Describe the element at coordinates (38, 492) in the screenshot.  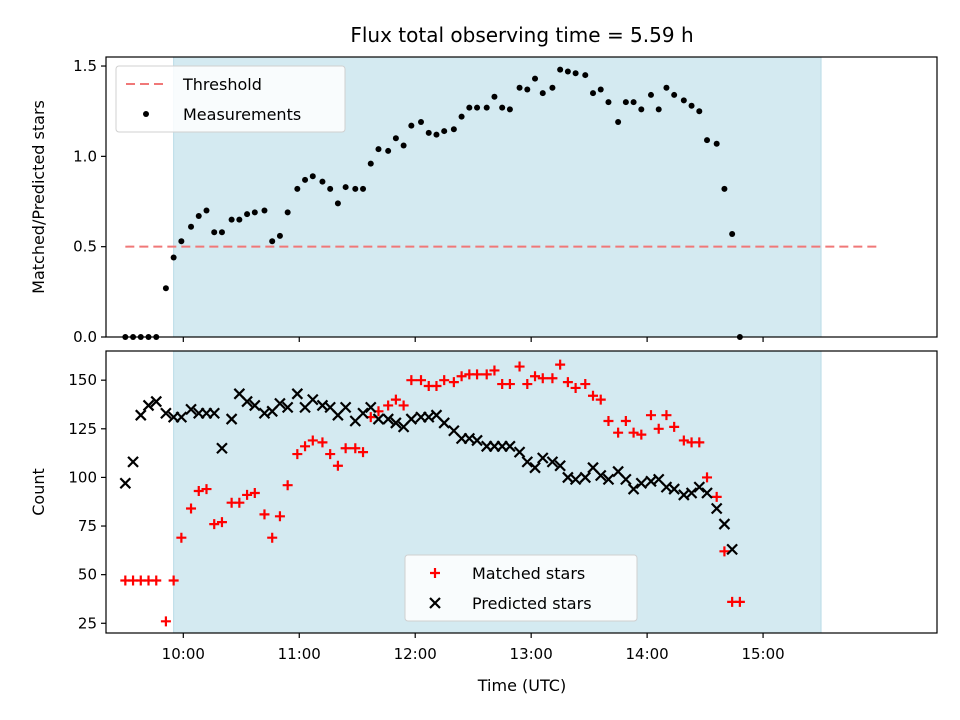
I see `y-axis-label: Count` at that location.